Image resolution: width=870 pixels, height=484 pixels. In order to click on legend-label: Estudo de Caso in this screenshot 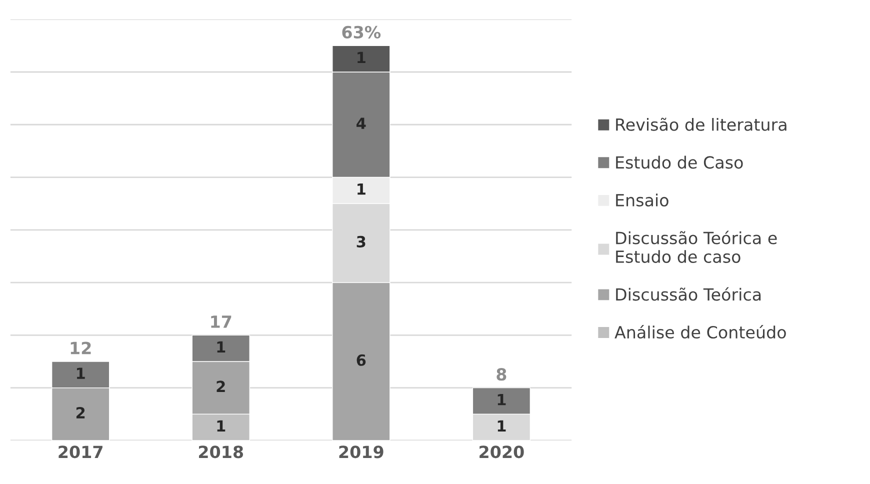, I will do `click(679, 162)`.